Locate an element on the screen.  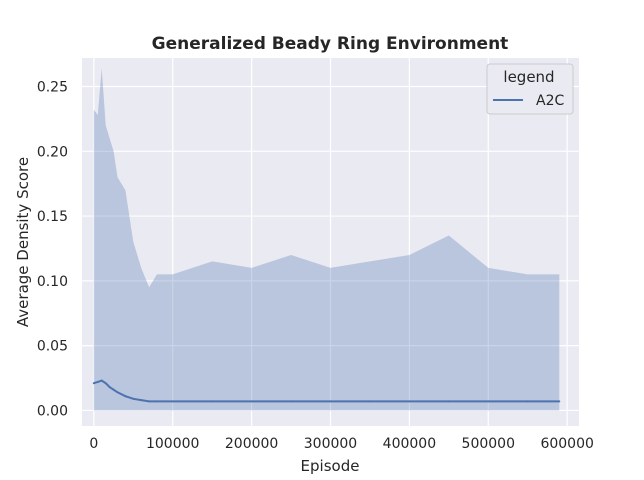
x-tick-label: 200000 is located at coordinates (251, 444).